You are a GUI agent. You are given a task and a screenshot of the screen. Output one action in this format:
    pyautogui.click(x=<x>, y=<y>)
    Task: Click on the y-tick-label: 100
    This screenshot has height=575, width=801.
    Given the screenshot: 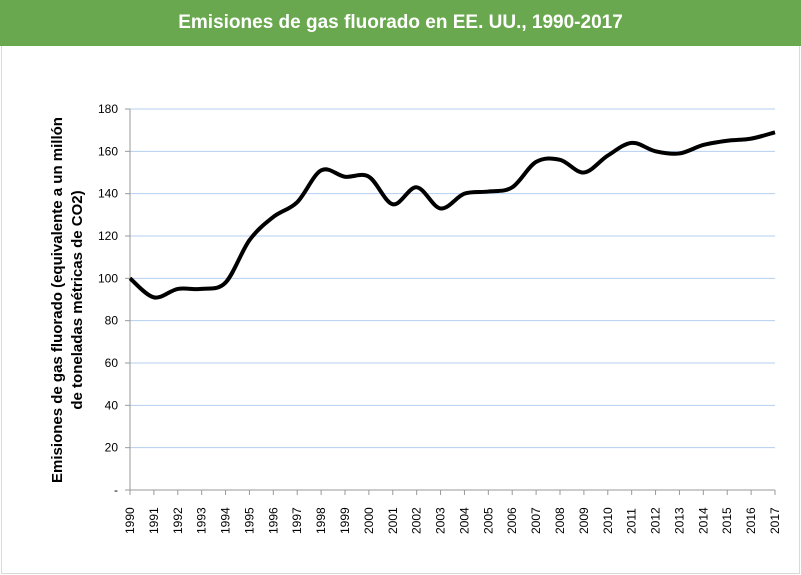 What is the action you would take?
    pyautogui.click(x=108, y=278)
    